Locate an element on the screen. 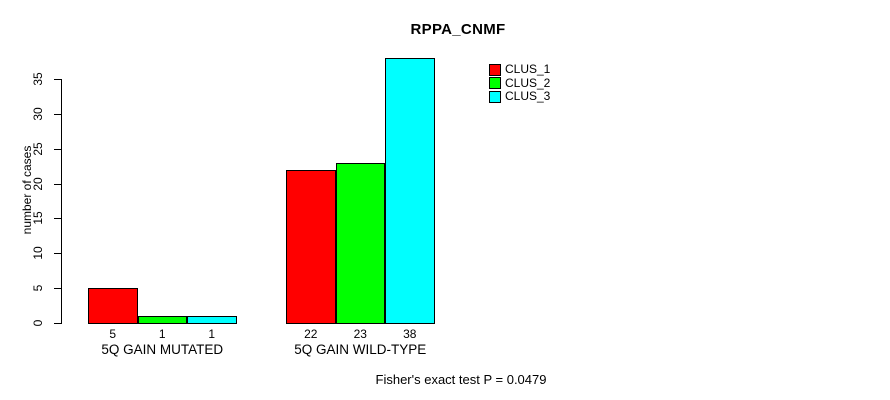 The width and height of the screenshot is (890, 400). bar-clus_1-group1 is located at coordinates (113, 306).